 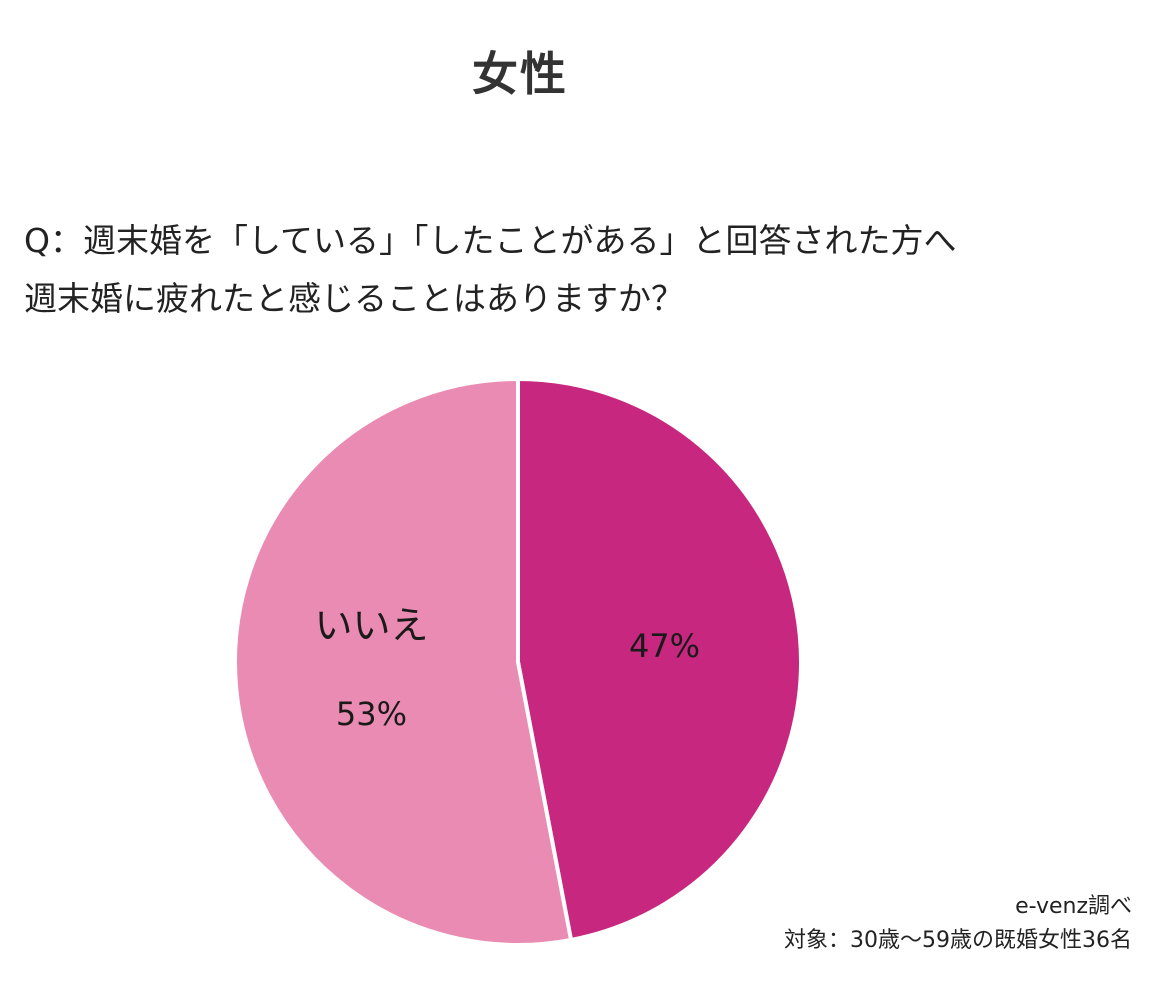 What do you see at coordinates (371, 714) in the screenshot?
I see `pie-slice-value-2: 53%` at bounding box center [371, 714].